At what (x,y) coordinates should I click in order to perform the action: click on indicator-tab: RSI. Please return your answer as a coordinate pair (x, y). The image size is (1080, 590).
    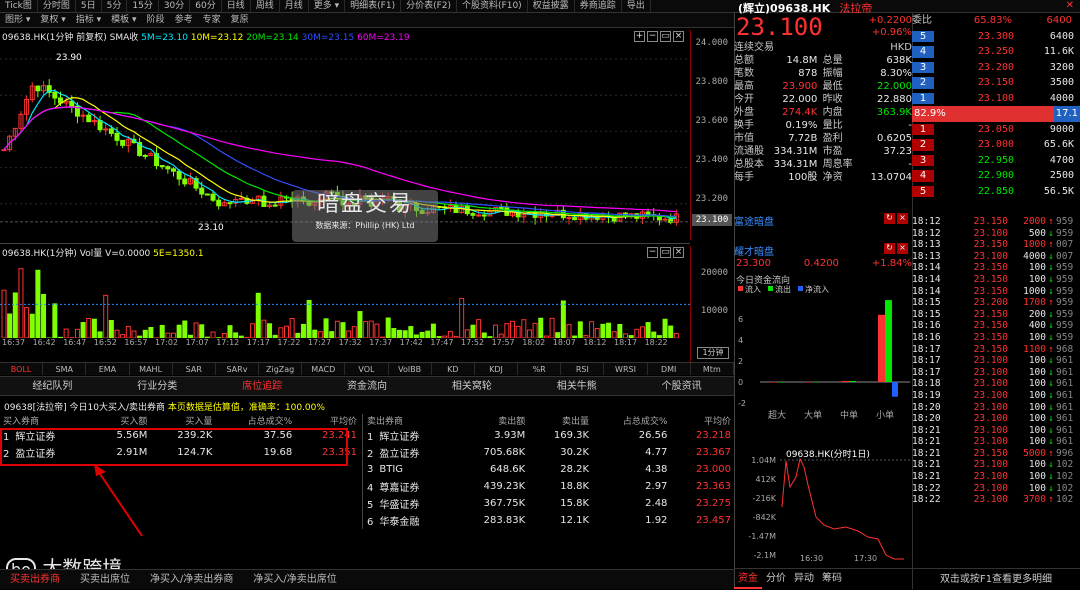
    Looking at the image, I should click on (582, 369).